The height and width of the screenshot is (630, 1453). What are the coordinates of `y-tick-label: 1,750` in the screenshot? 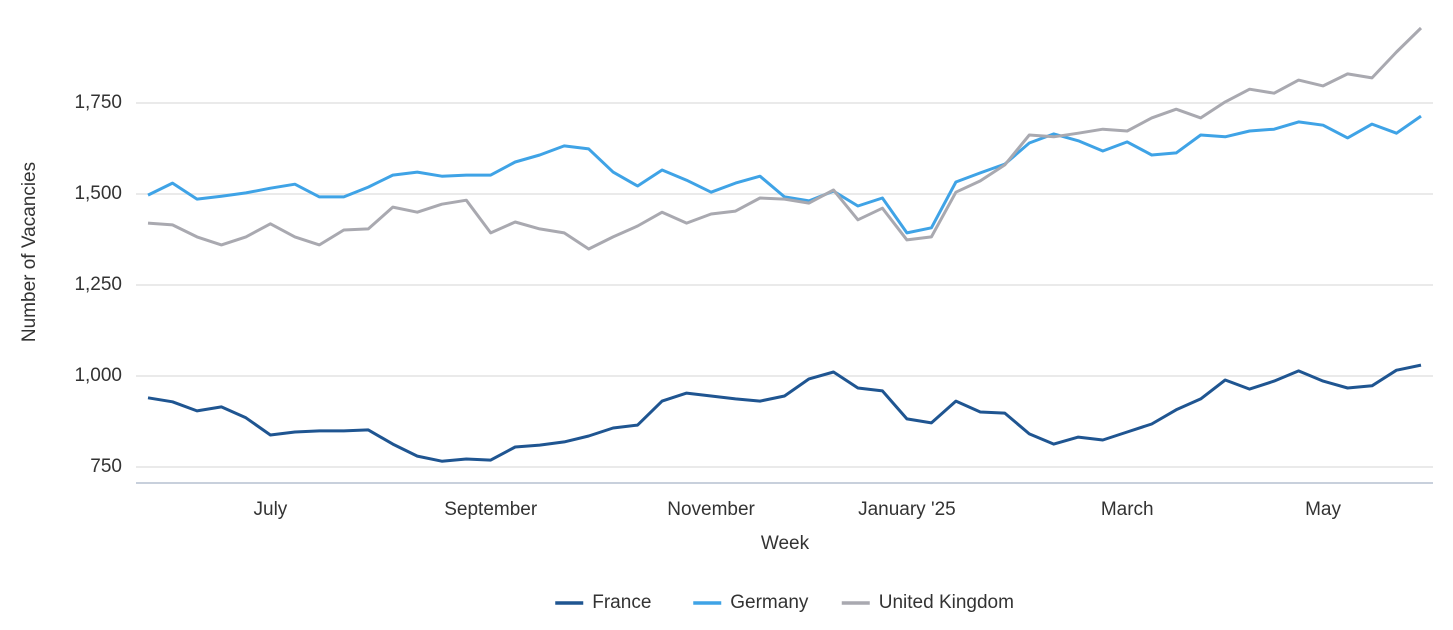 It's located at (98, 102).